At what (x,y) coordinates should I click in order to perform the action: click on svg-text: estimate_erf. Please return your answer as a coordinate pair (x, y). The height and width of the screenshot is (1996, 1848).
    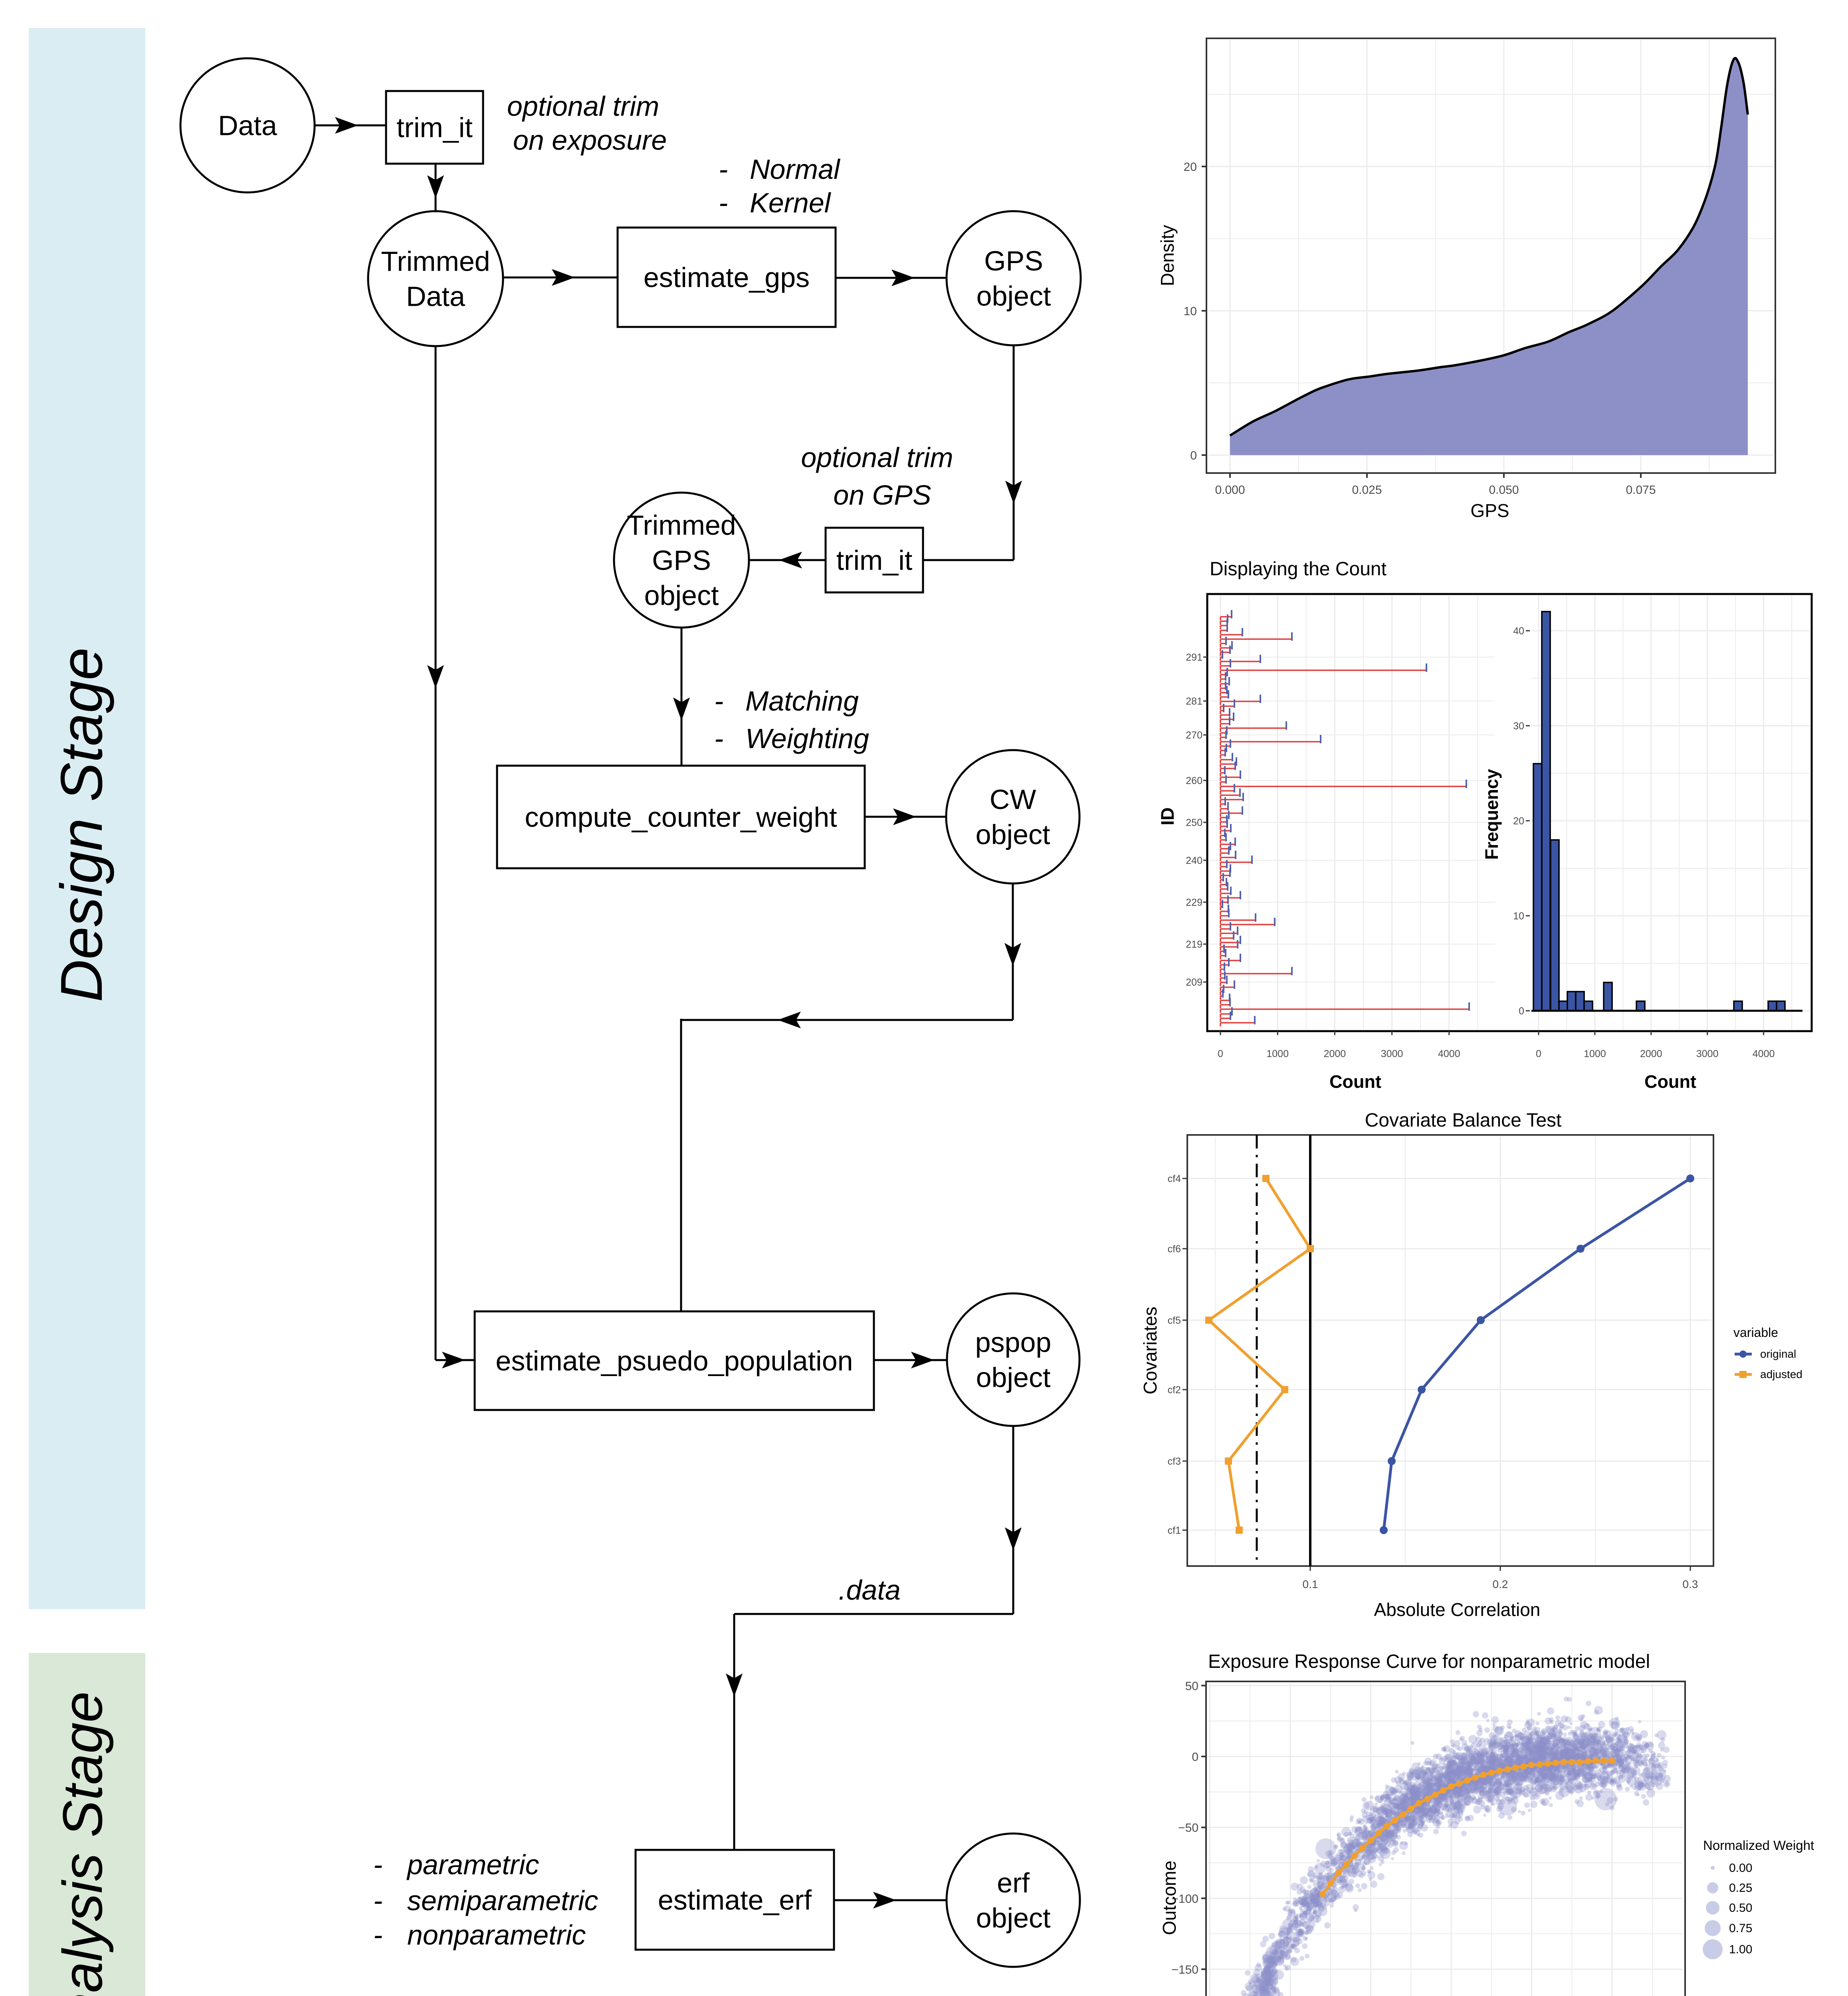
    Looking at the image, I should click on (735, 1901).